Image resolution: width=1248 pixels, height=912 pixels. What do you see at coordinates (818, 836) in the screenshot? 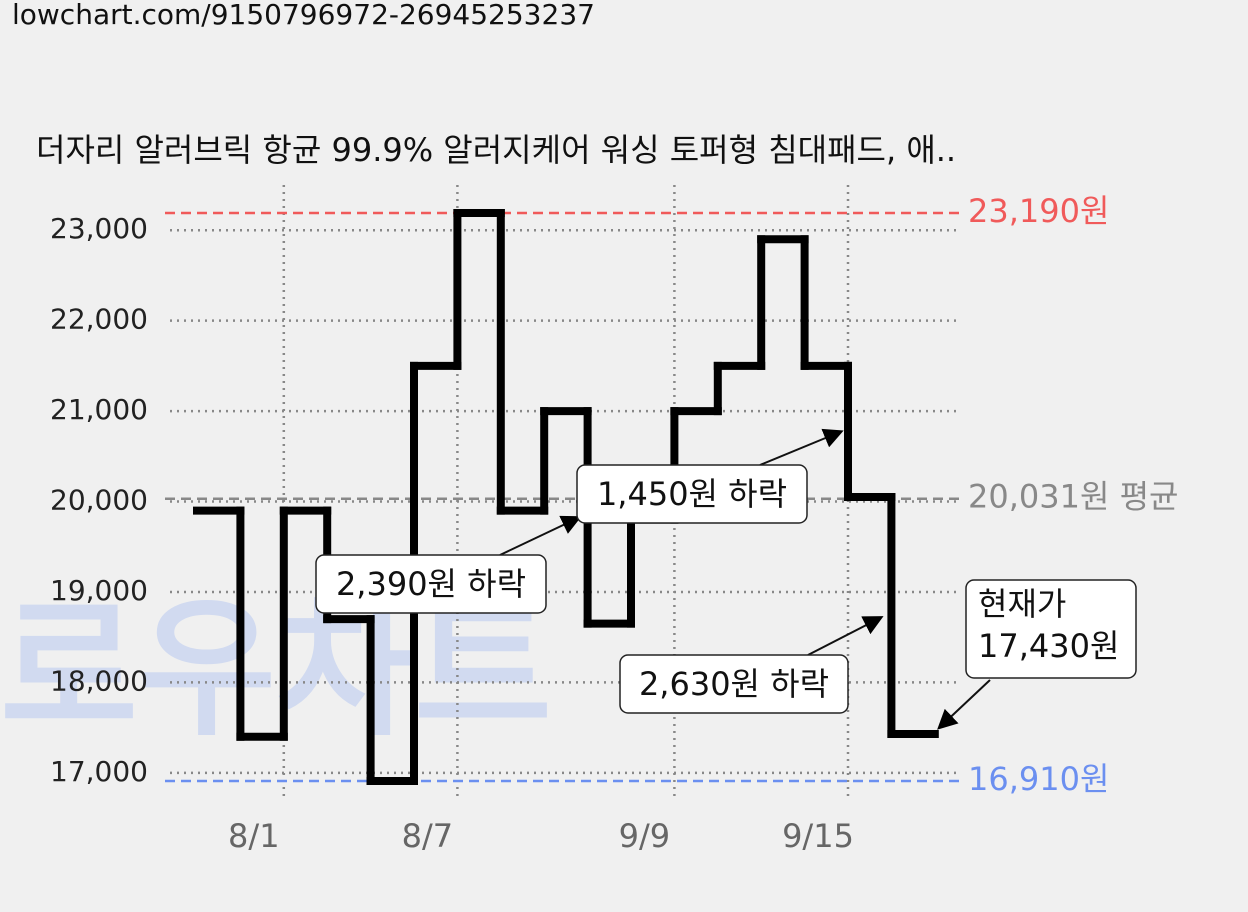
I see `x-tick-label: 9/15` at bounding box center [818, 836].